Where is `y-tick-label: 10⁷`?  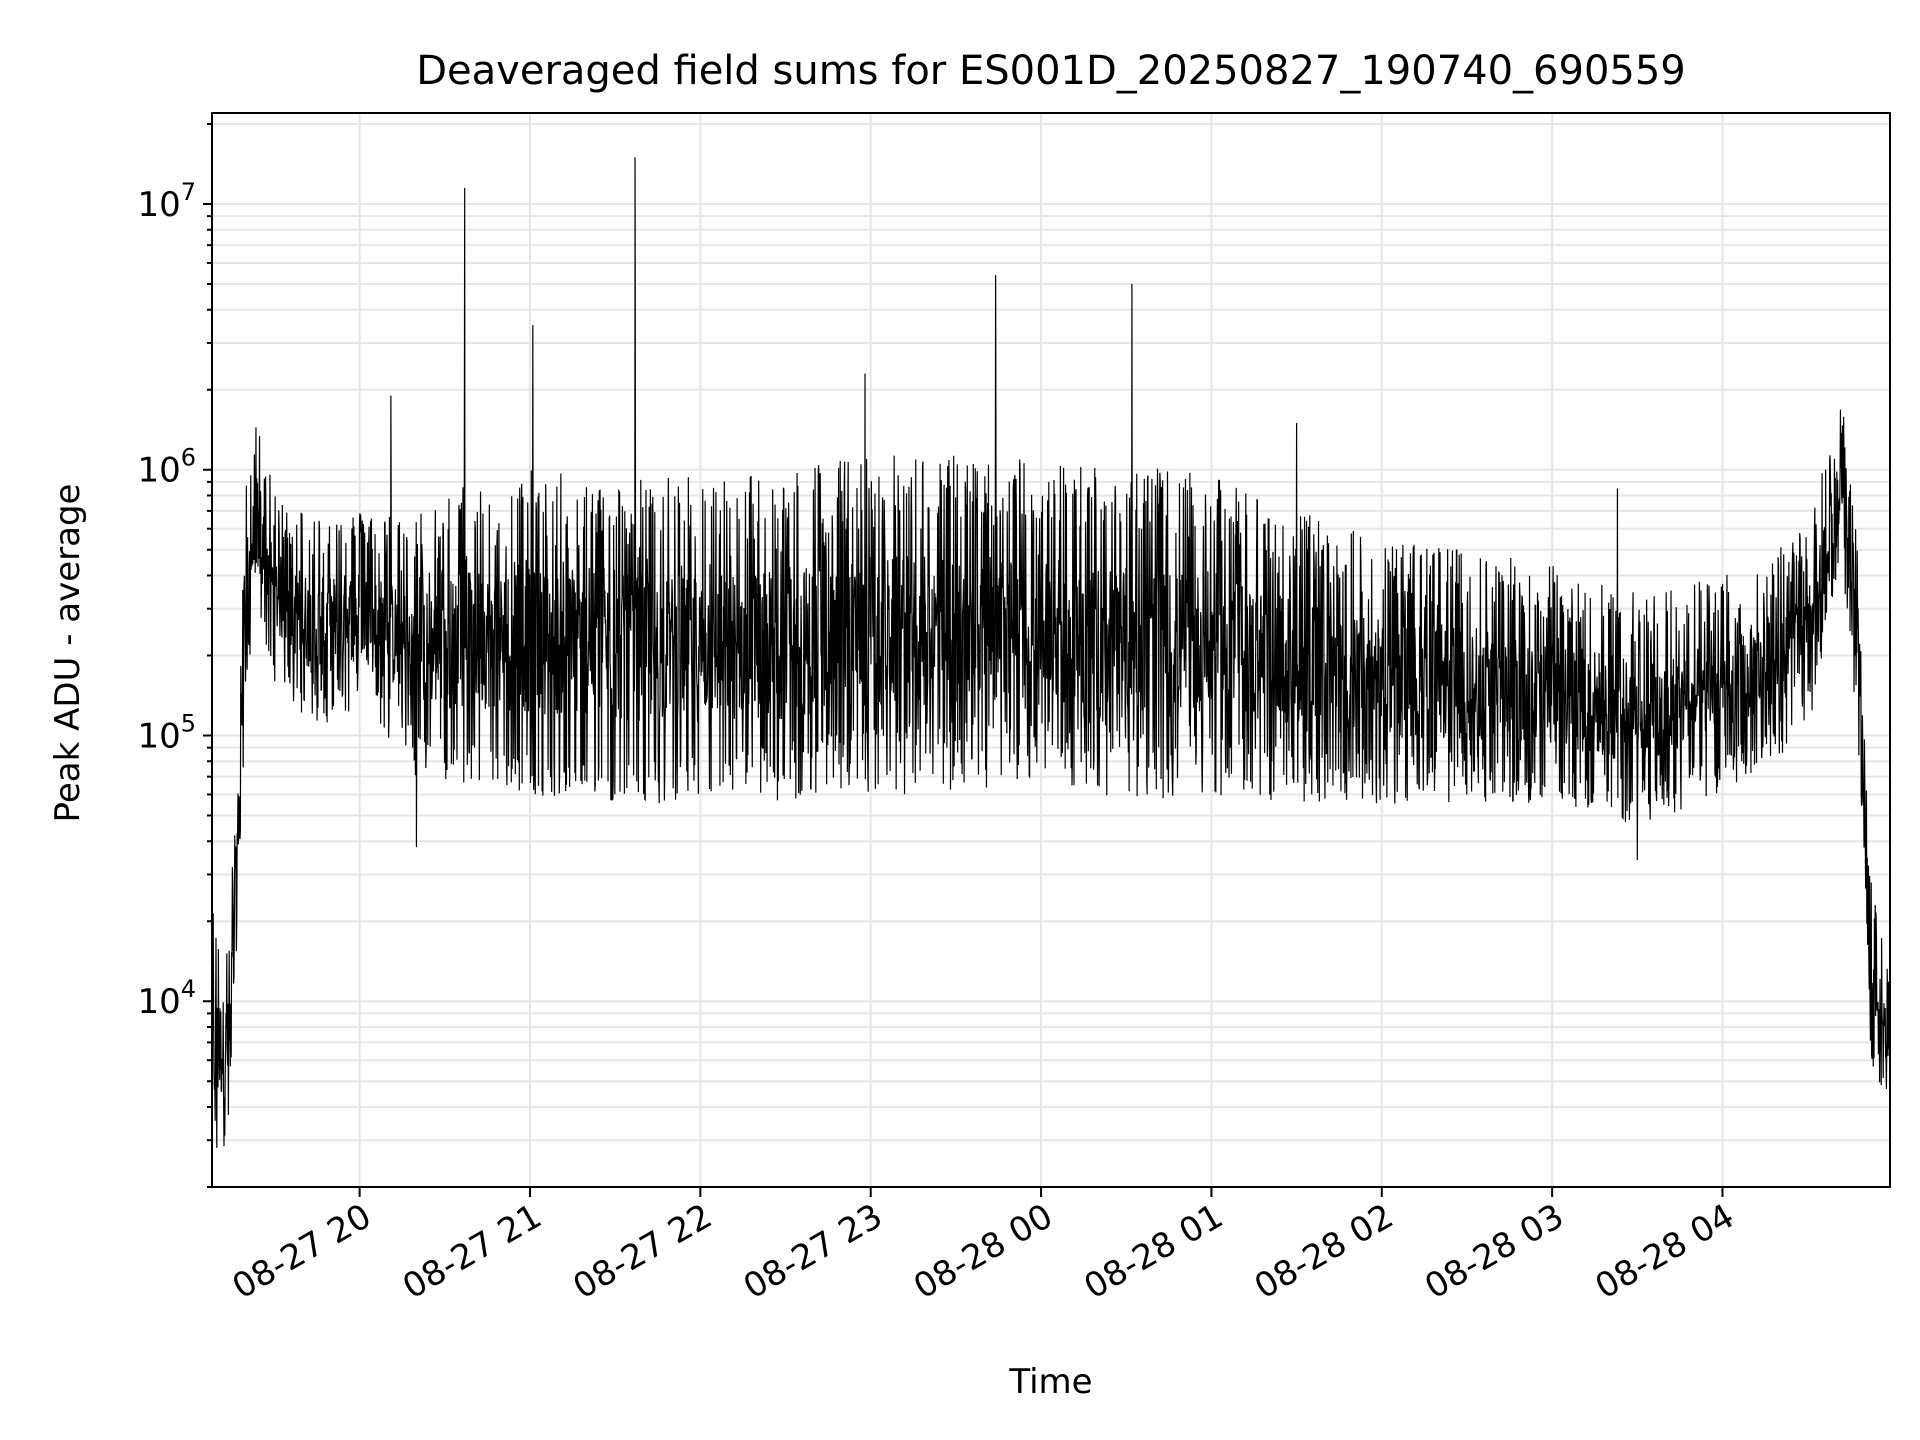 y-tick-label: 10⁷ is located at coordinates (166, 201).